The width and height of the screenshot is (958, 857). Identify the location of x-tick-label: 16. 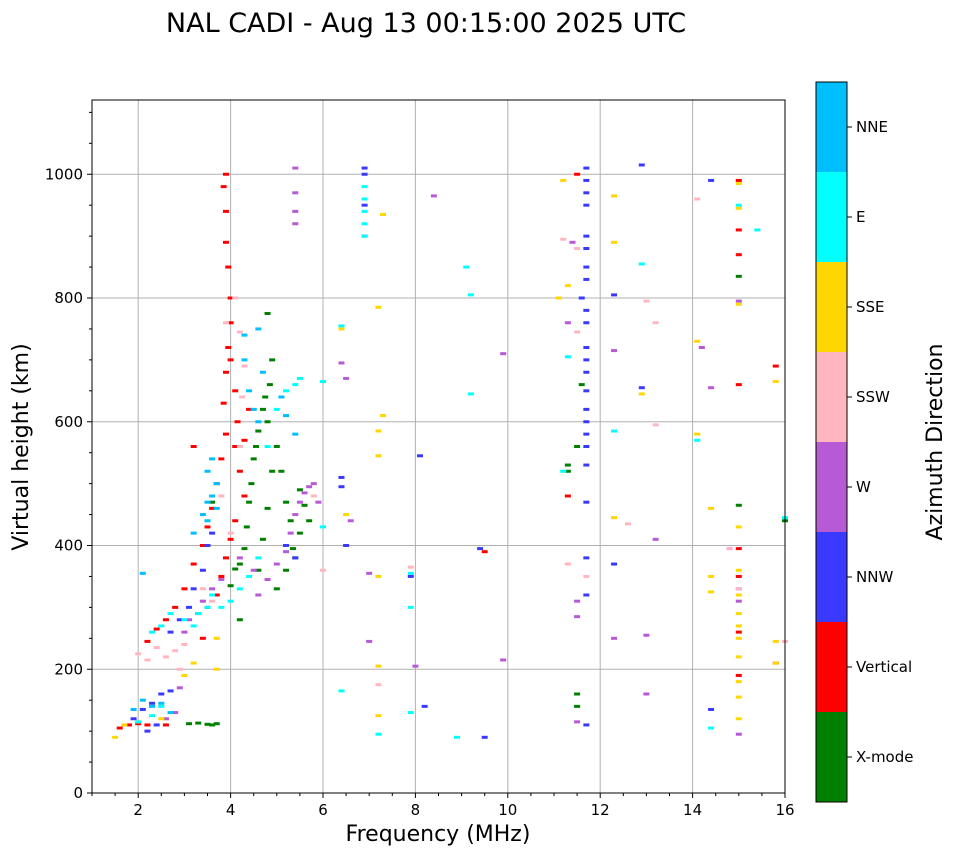
(784, 810).